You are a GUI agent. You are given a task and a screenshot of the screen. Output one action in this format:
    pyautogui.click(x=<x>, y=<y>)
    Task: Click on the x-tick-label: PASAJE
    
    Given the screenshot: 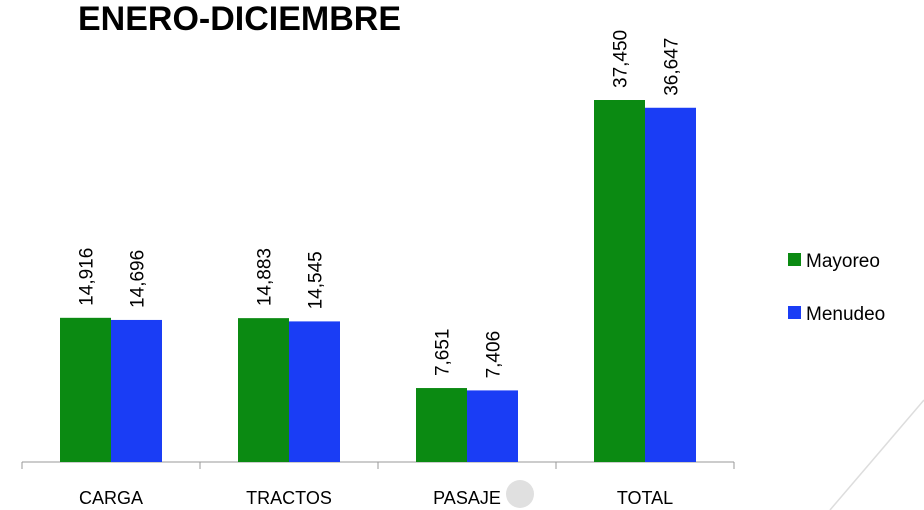 What is the action you would take?
    pyautogui.click(x=467, y=498)
    